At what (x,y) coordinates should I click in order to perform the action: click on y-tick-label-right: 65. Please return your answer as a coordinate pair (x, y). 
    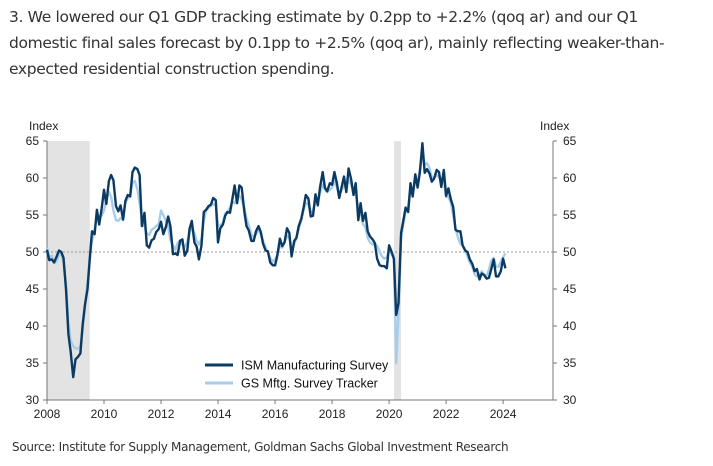
    Looking at the image, I should click on (570, 141).